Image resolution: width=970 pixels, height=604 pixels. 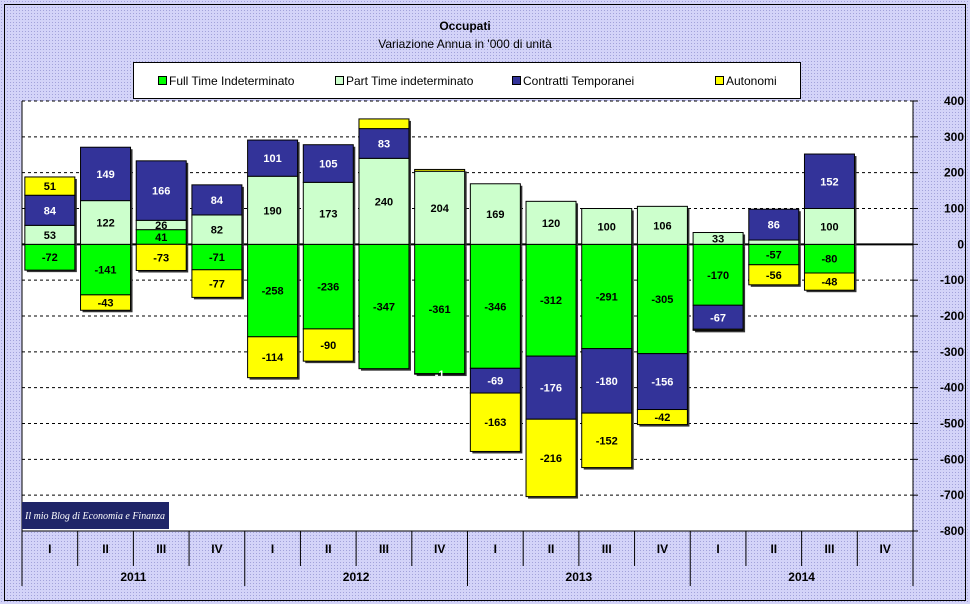 I want to click on y-tick-label: 100, so click(x=954, y=209).